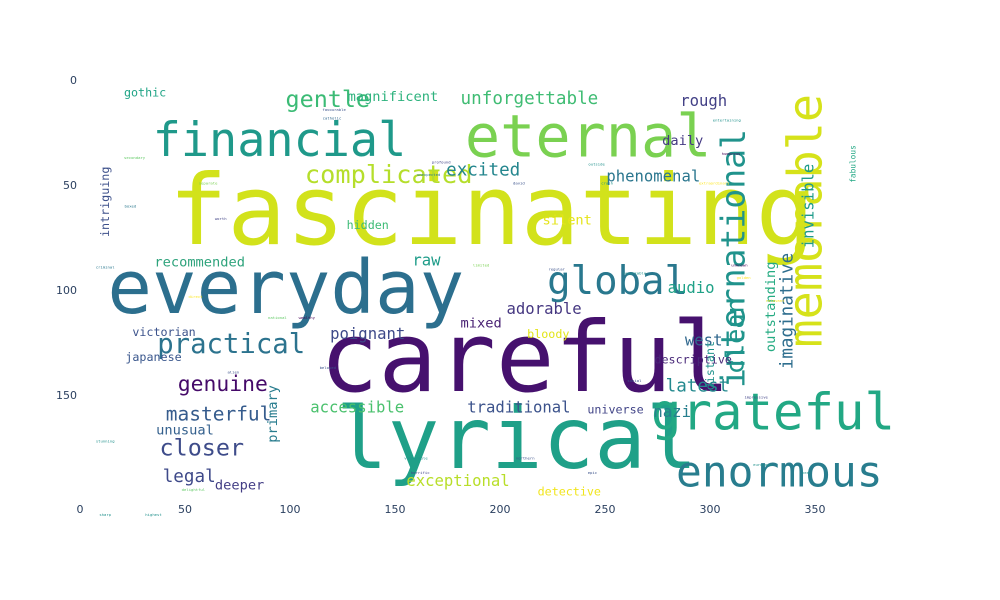 The height and width of the screenshot is (600, 1000). Describe the element at coordinates (280, 141) in the screenshot. I see `word-financial: financial` at that location.